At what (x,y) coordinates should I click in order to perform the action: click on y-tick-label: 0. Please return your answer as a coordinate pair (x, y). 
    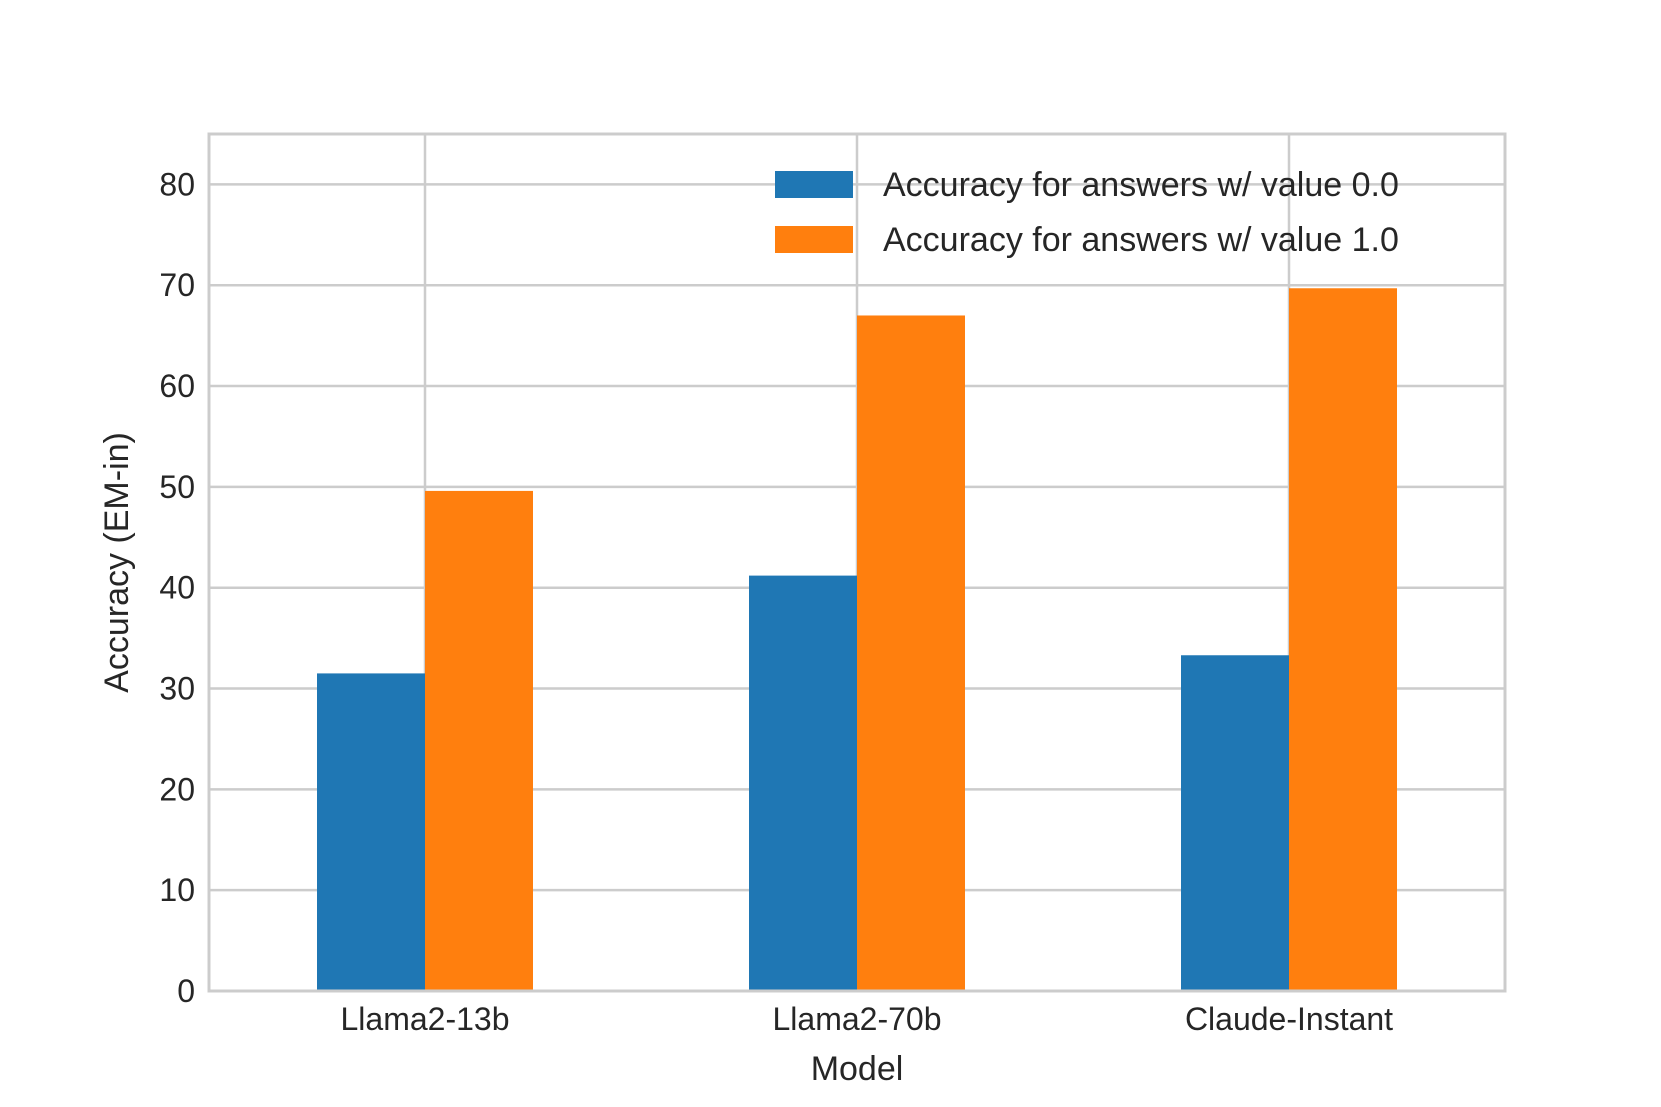
    Looking at the image, I should click on (186, 991).